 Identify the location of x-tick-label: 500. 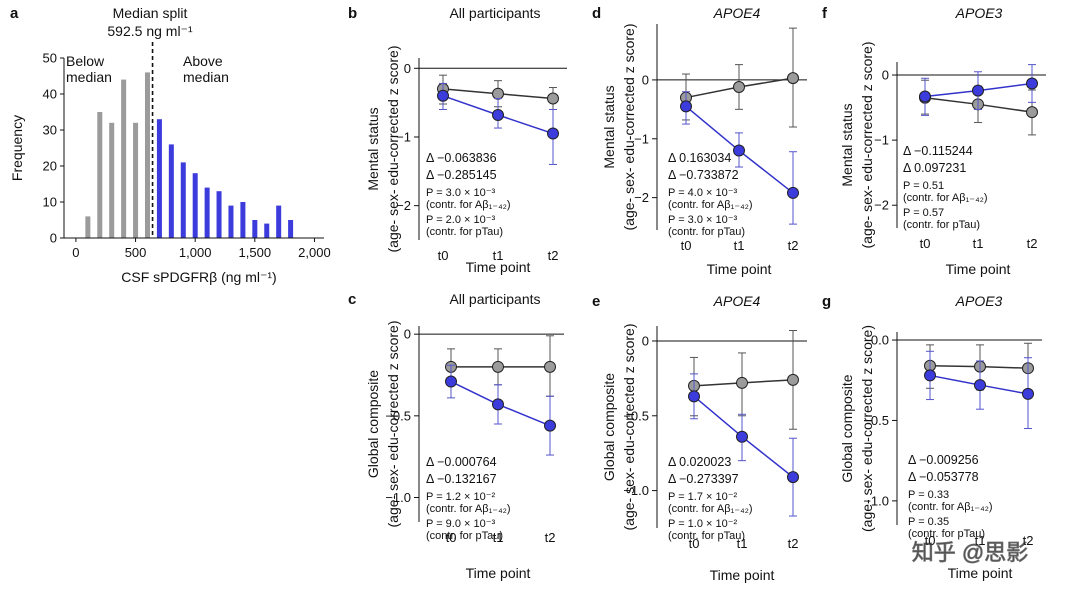
(136, 252).